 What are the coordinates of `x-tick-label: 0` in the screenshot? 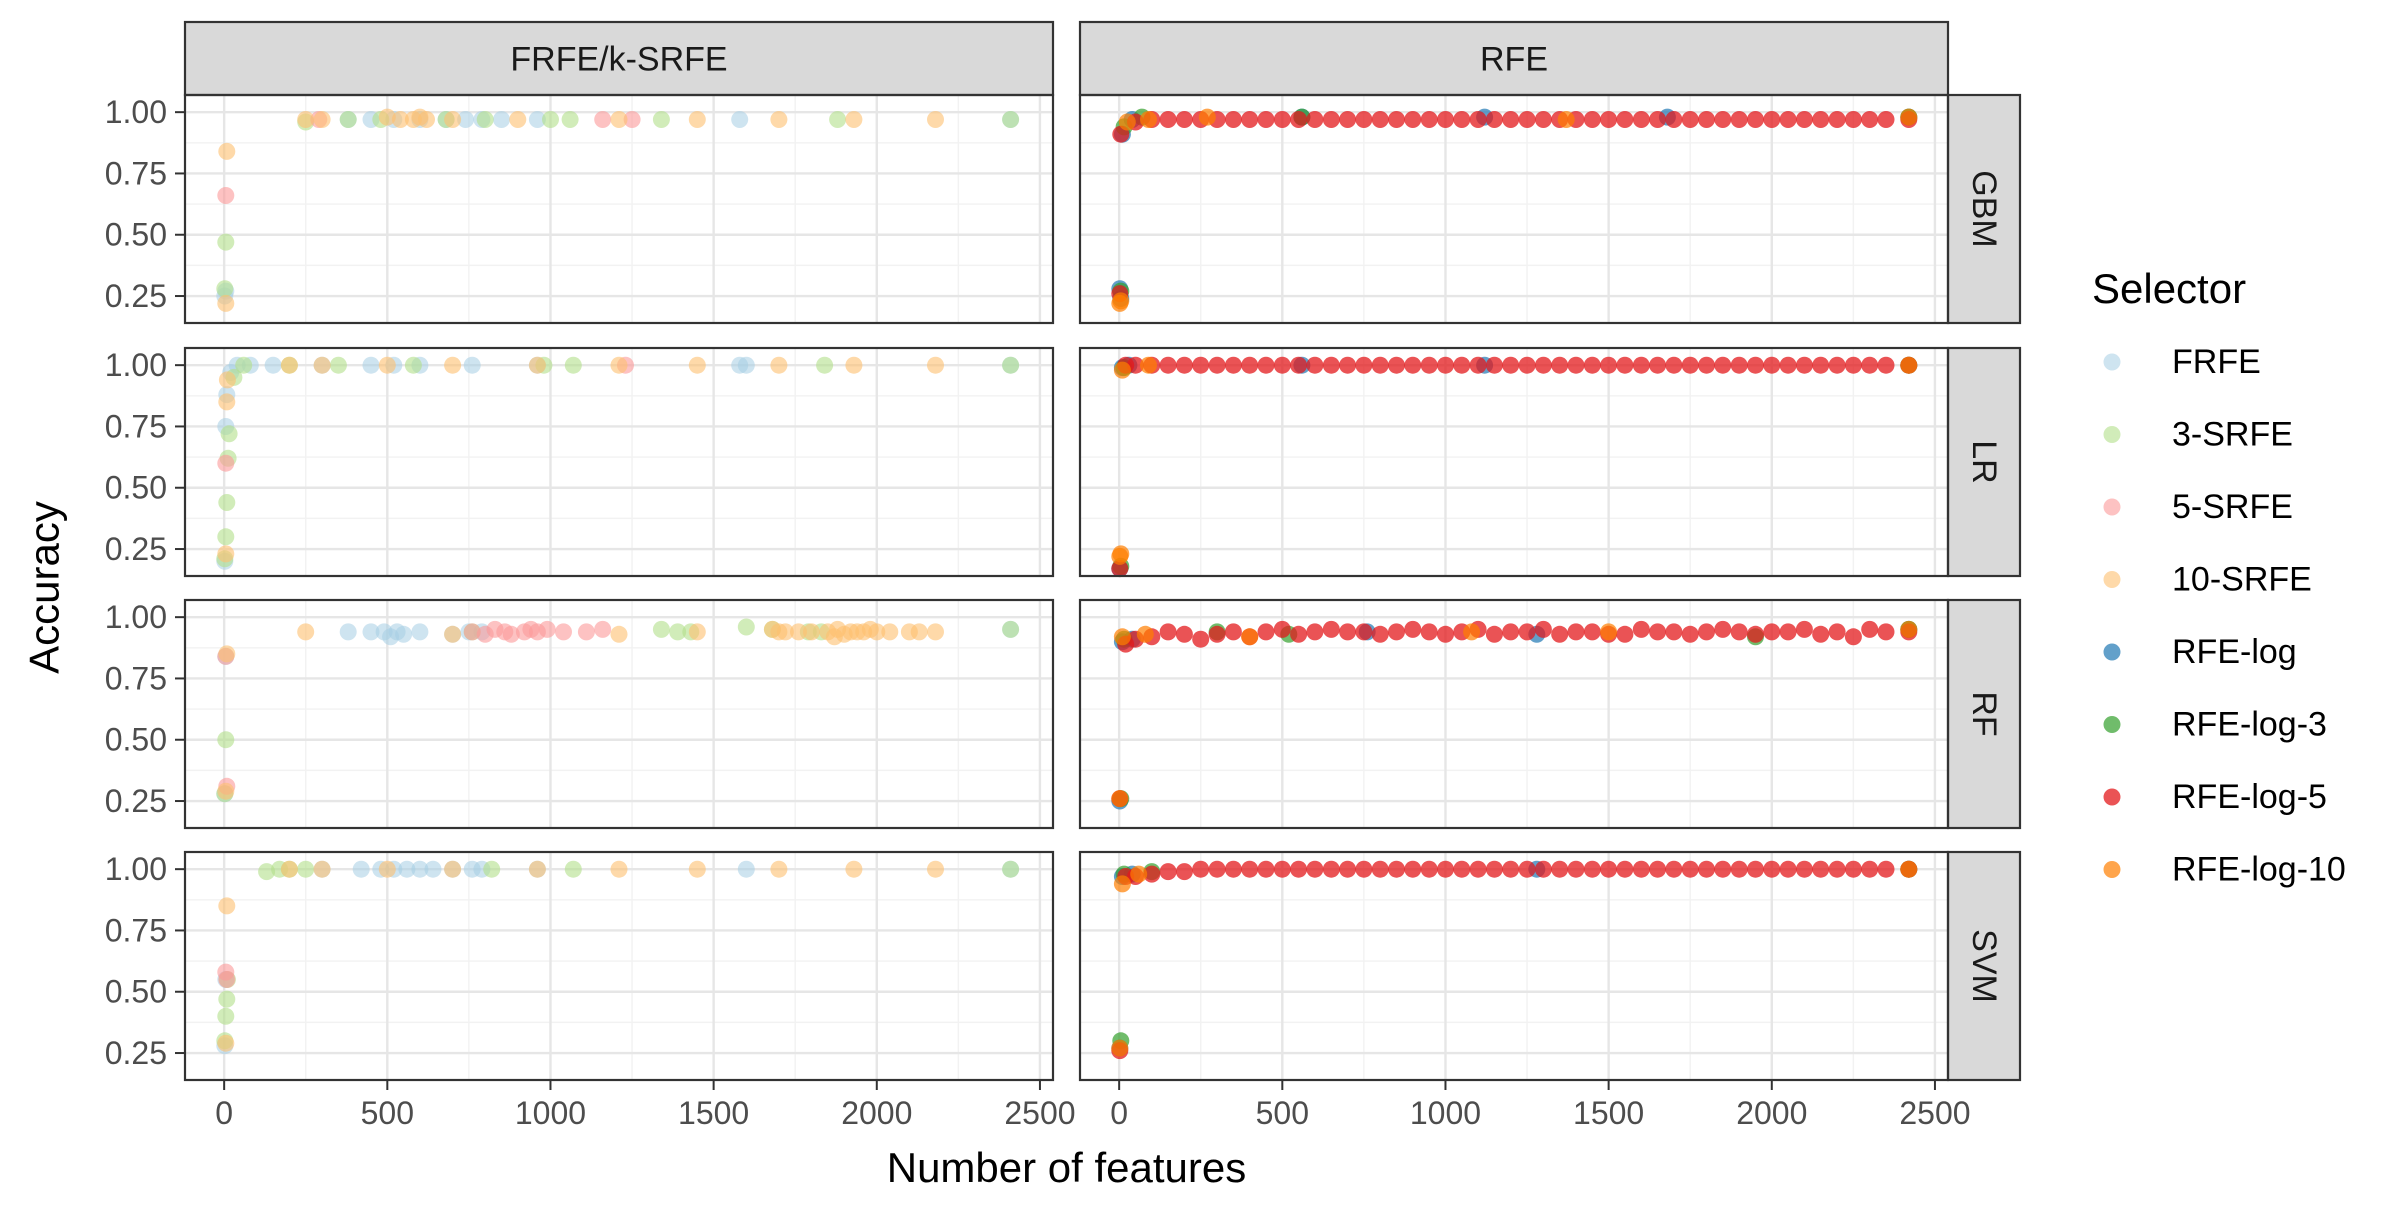 It's located at (224, 1113).